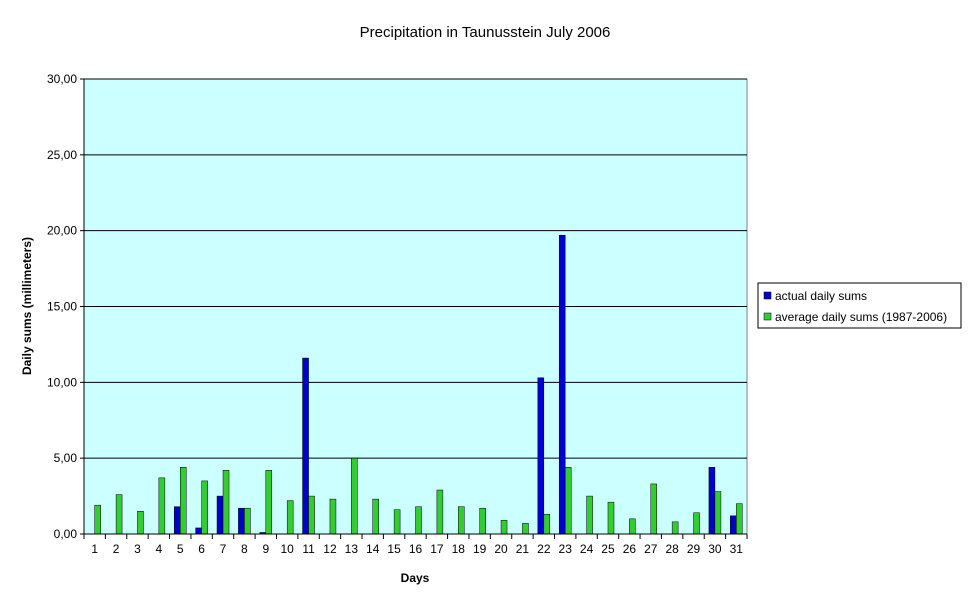  I want to click on legend-label-average: average daily sums (1987-2006), so click(861, 317).